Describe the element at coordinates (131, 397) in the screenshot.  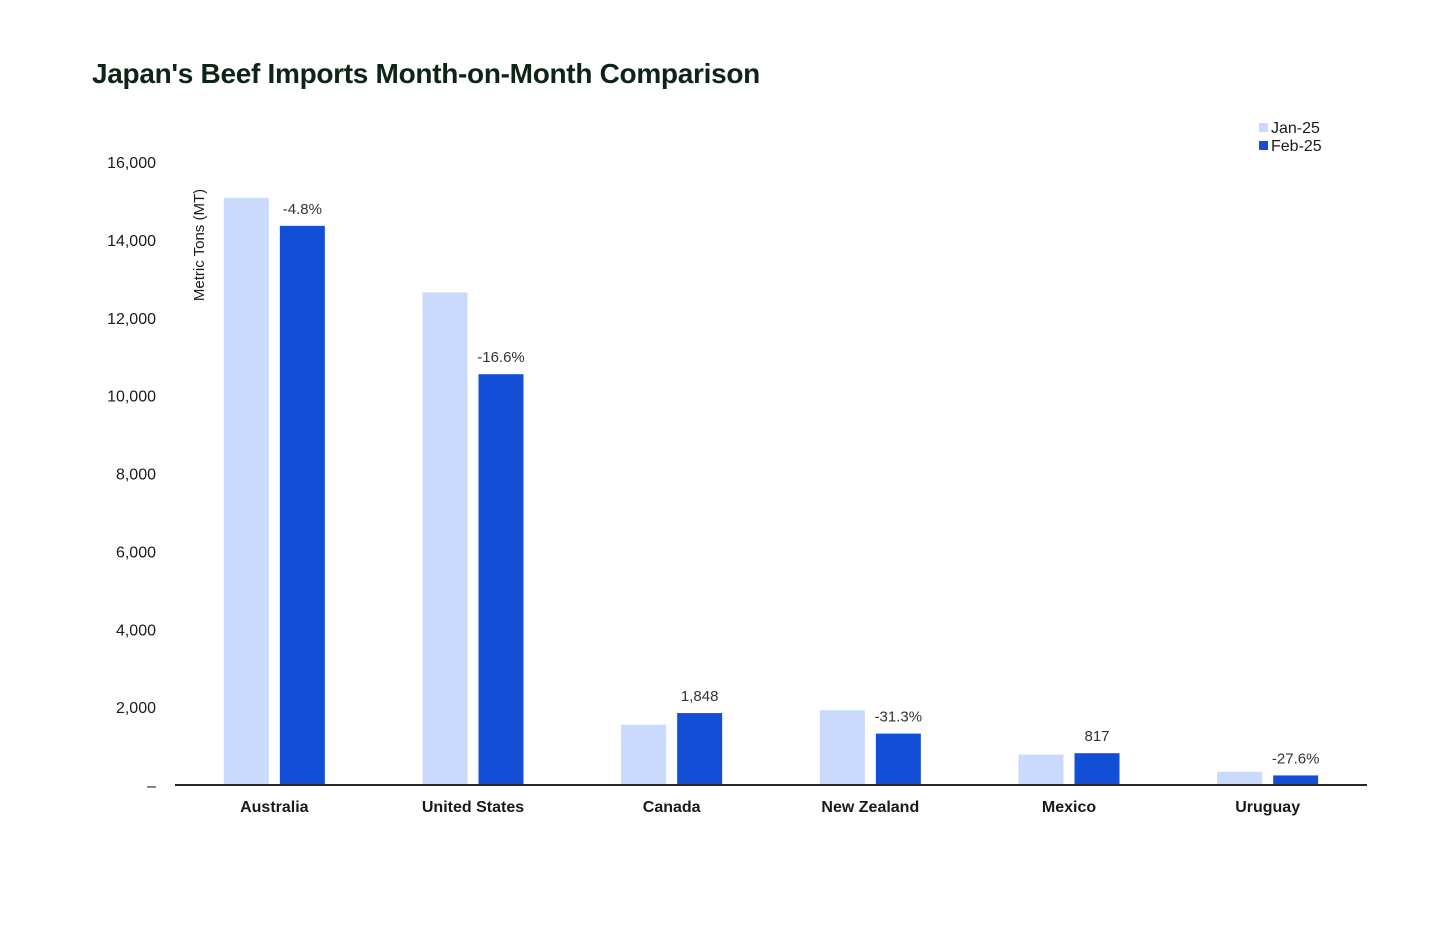
I see `y-tick-label: 10,000` at that location.